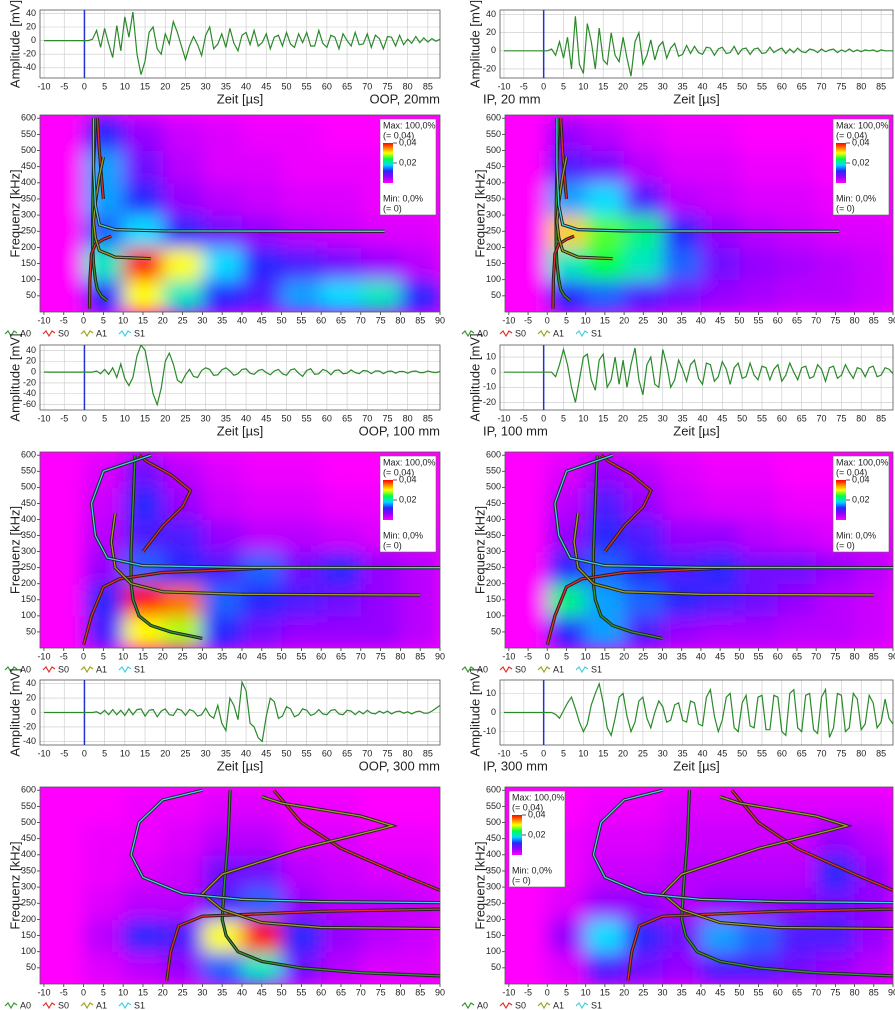  Describe the element at coordinates (139, 1005) in the screenshot. I see `legend-label: S1` at that location.